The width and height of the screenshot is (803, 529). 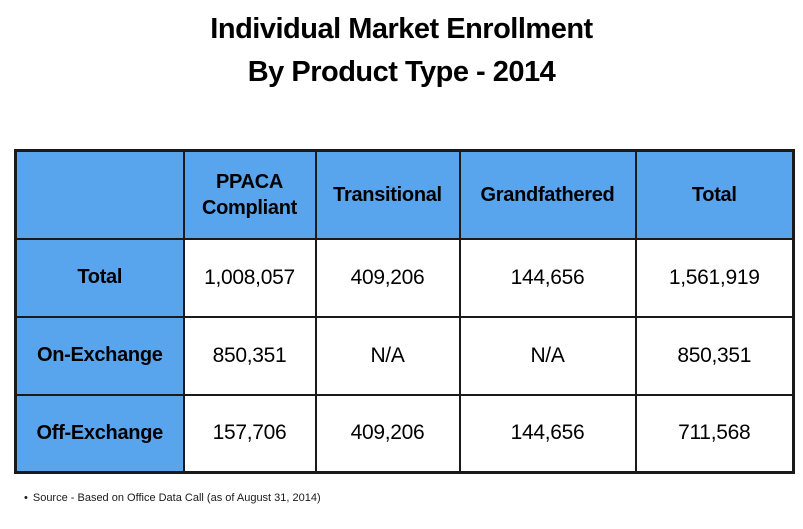 I want to click on cell-total-ppaca: 1,008,057, so click(x=249, y=277).